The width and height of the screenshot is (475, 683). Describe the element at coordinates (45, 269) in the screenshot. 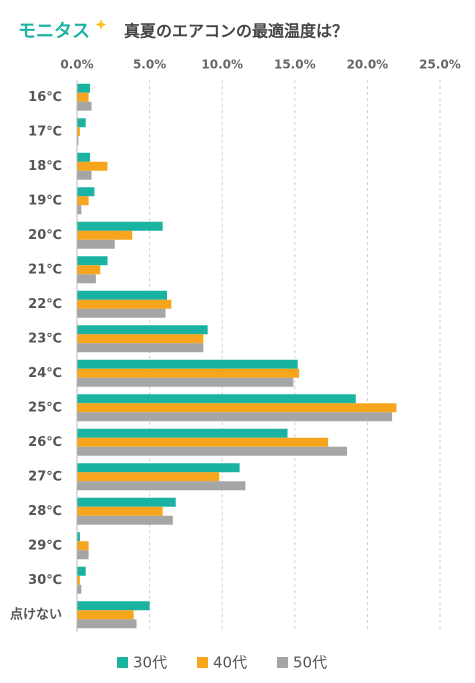

I see `y-tick-label: 21℃` at that location.